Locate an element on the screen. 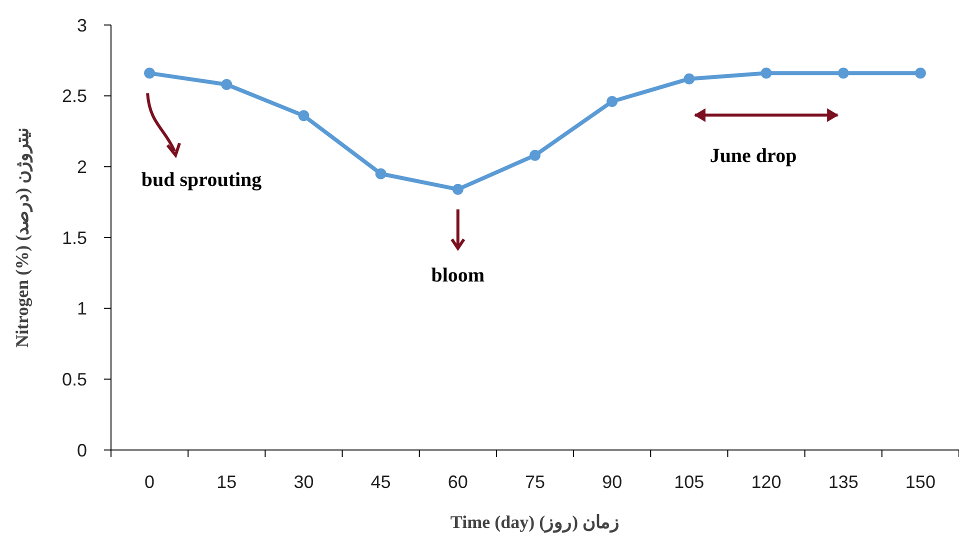 This screenshot has height=542, width=959. x-tick-label: 150 is located at coordinates (920, 482).